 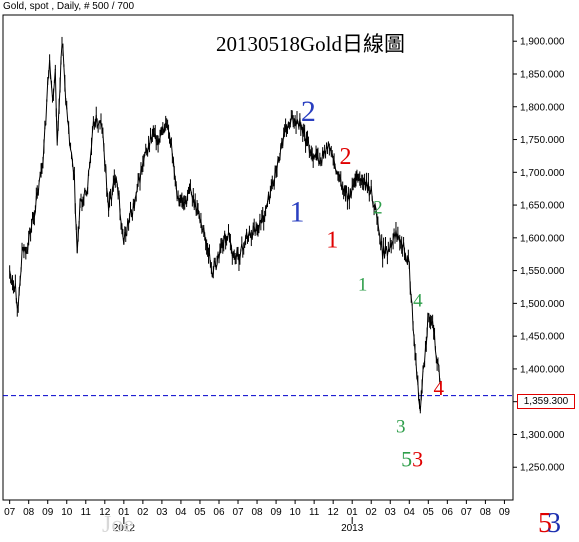 What do you see at coordinates (69, 6) in the screenshot?
I see `instrument-header: Gold, spot , Daily, # 500 / 700` at bounding box center [69, 6].